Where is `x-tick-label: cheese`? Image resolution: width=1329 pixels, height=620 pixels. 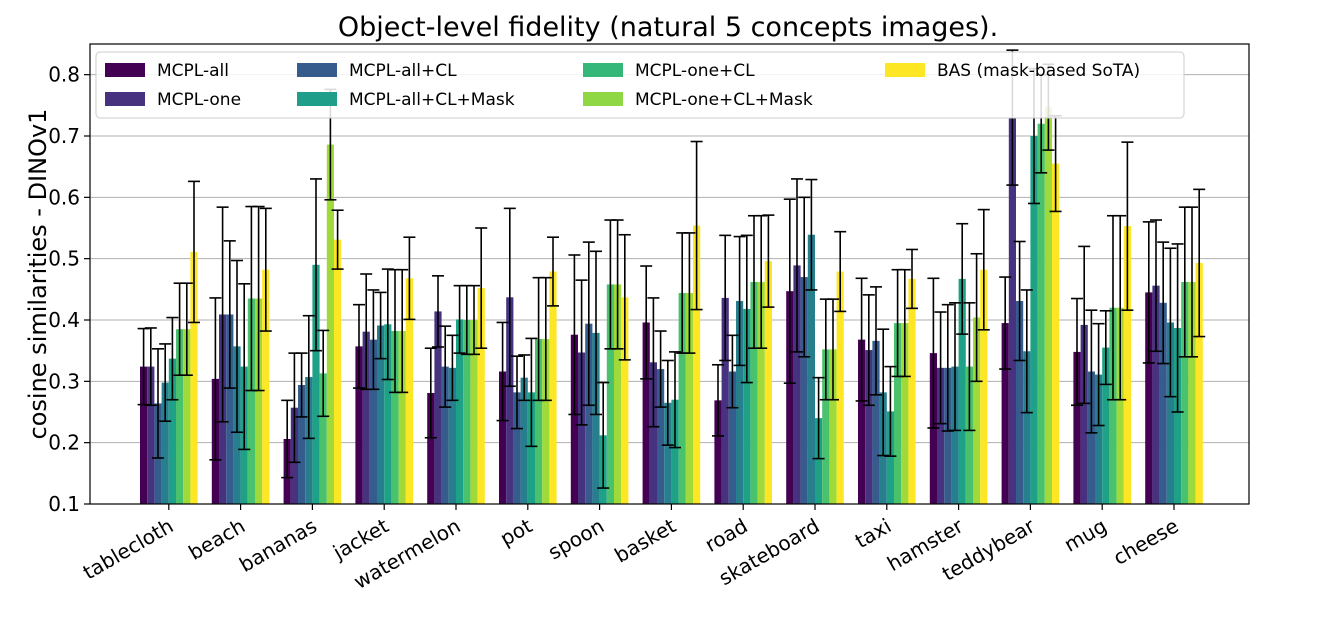 x-tick-label: cheese is located at coordinates (1146, 542).